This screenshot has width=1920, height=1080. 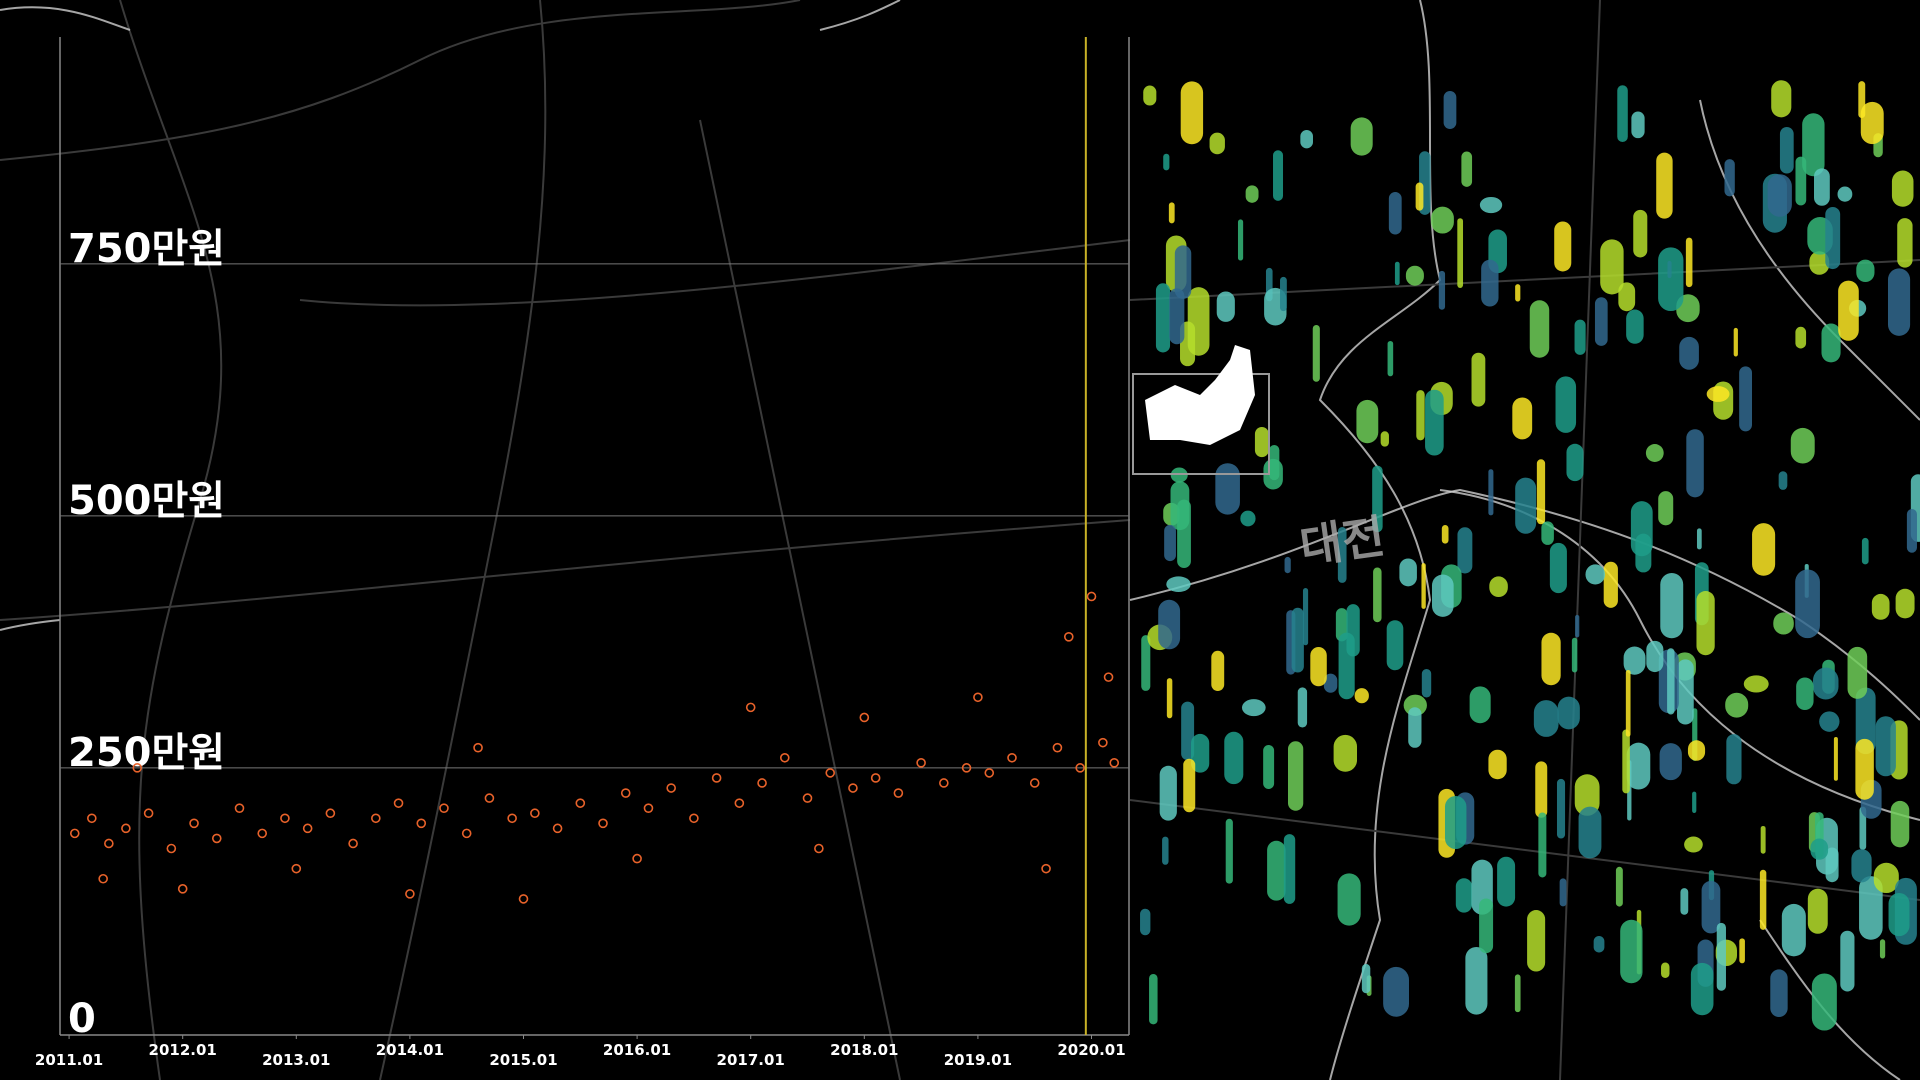 What do you see at coordinates (637, 1050) in the screenshot?
I see `x-tick-label: 2016.01` at bounding box center [637, 1050].